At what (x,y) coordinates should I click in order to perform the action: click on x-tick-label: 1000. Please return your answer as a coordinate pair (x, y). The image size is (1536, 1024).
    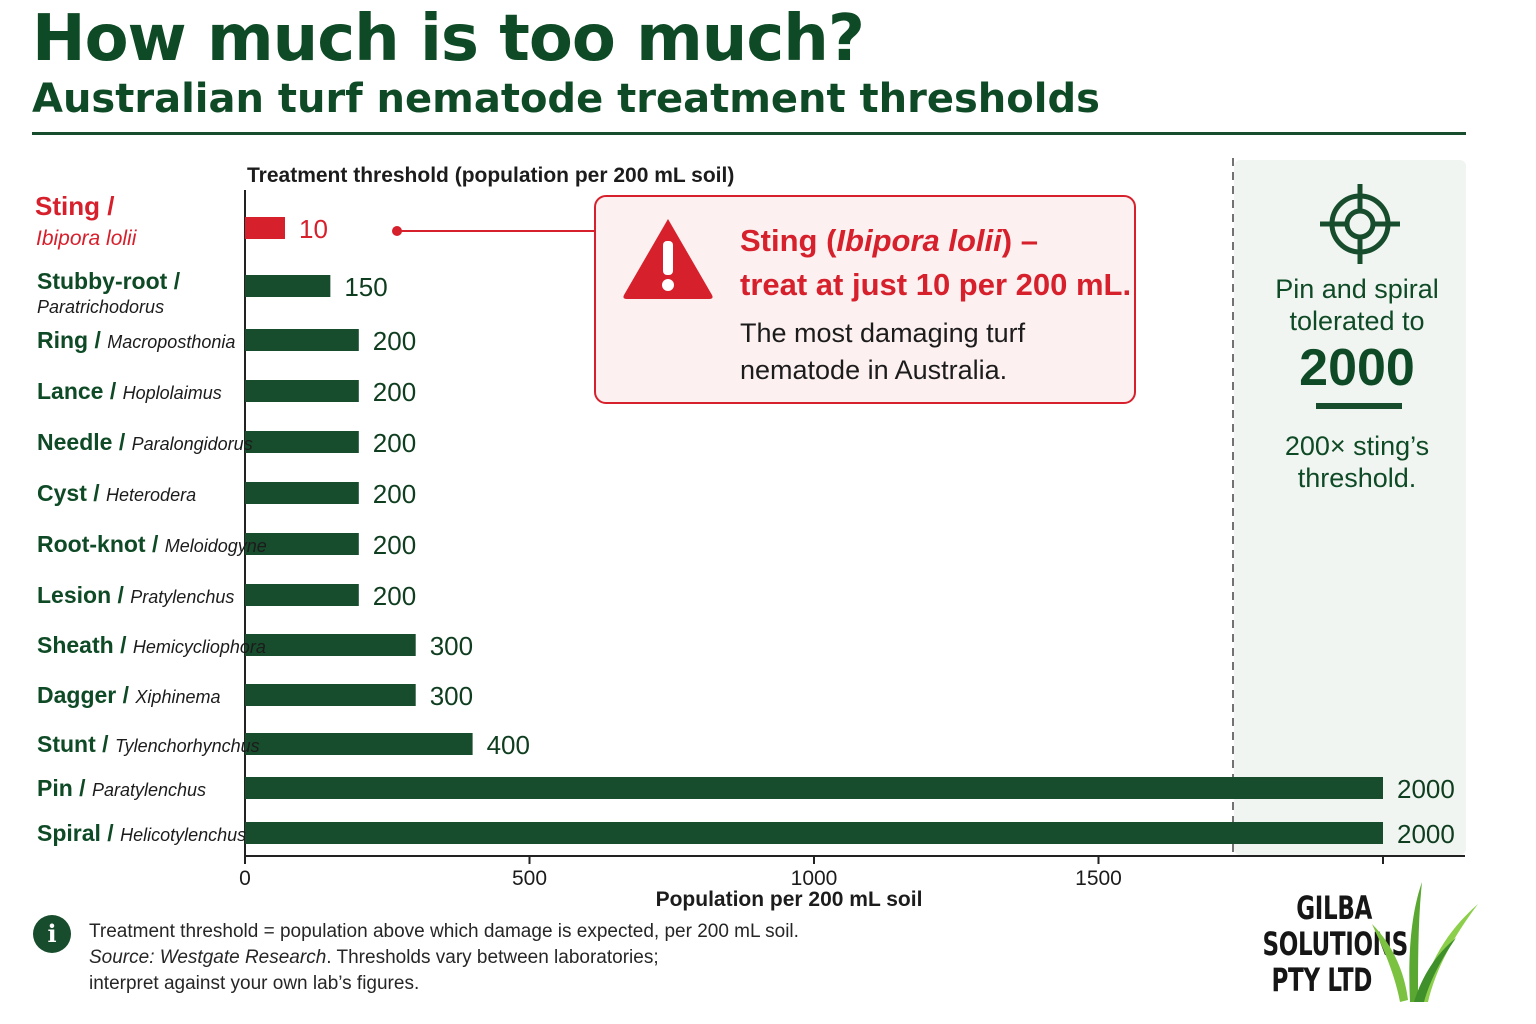
    Looking at the image, I should click on (814, 878).